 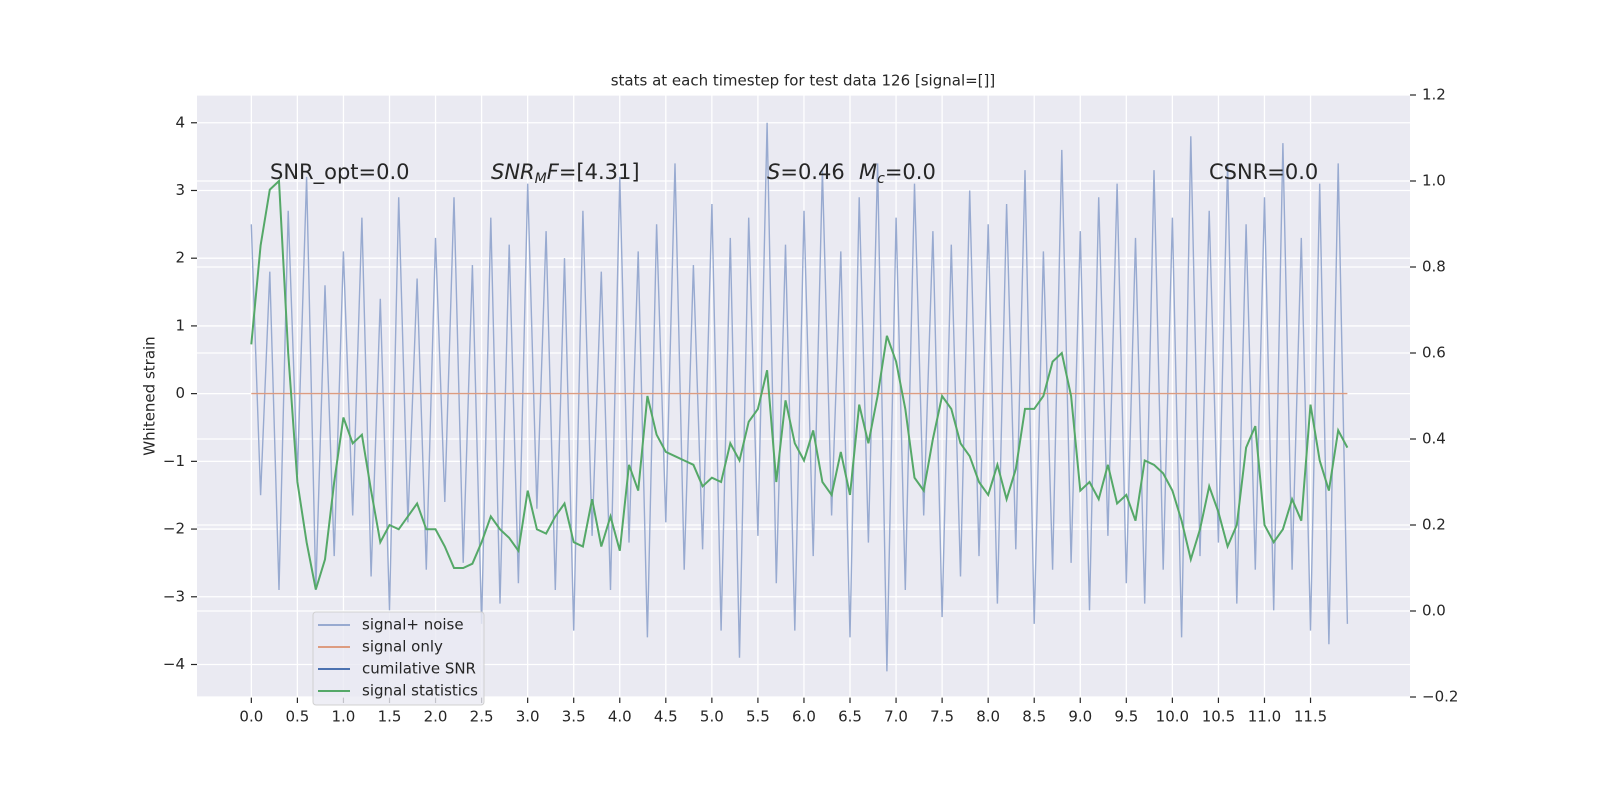 What do you see at coordinates (180, 393) in the screenshot?
I see `y-tick-label: 0` at bounding box center [180, 393].